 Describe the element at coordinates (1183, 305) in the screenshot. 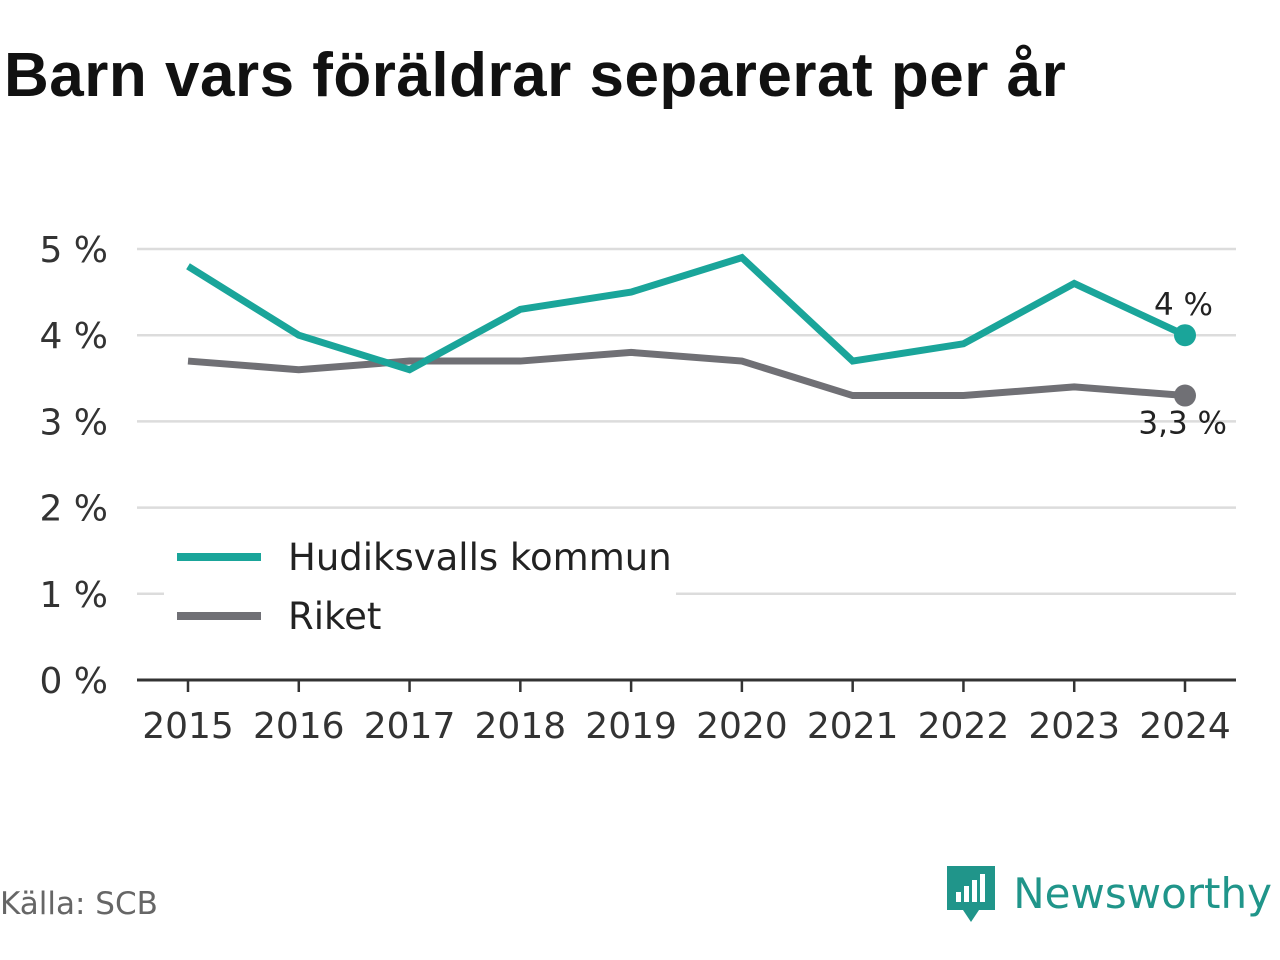

I see `end-label-hudiksvall: 4 %` at that location.